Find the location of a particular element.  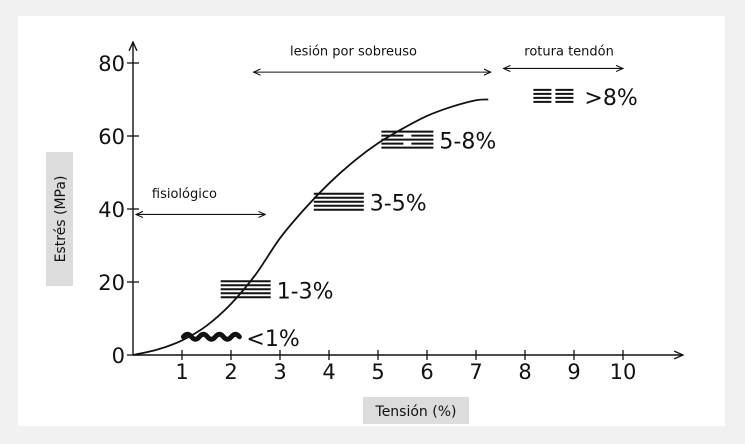

x-tick-label: 2 is located at coordinates (230, 372).